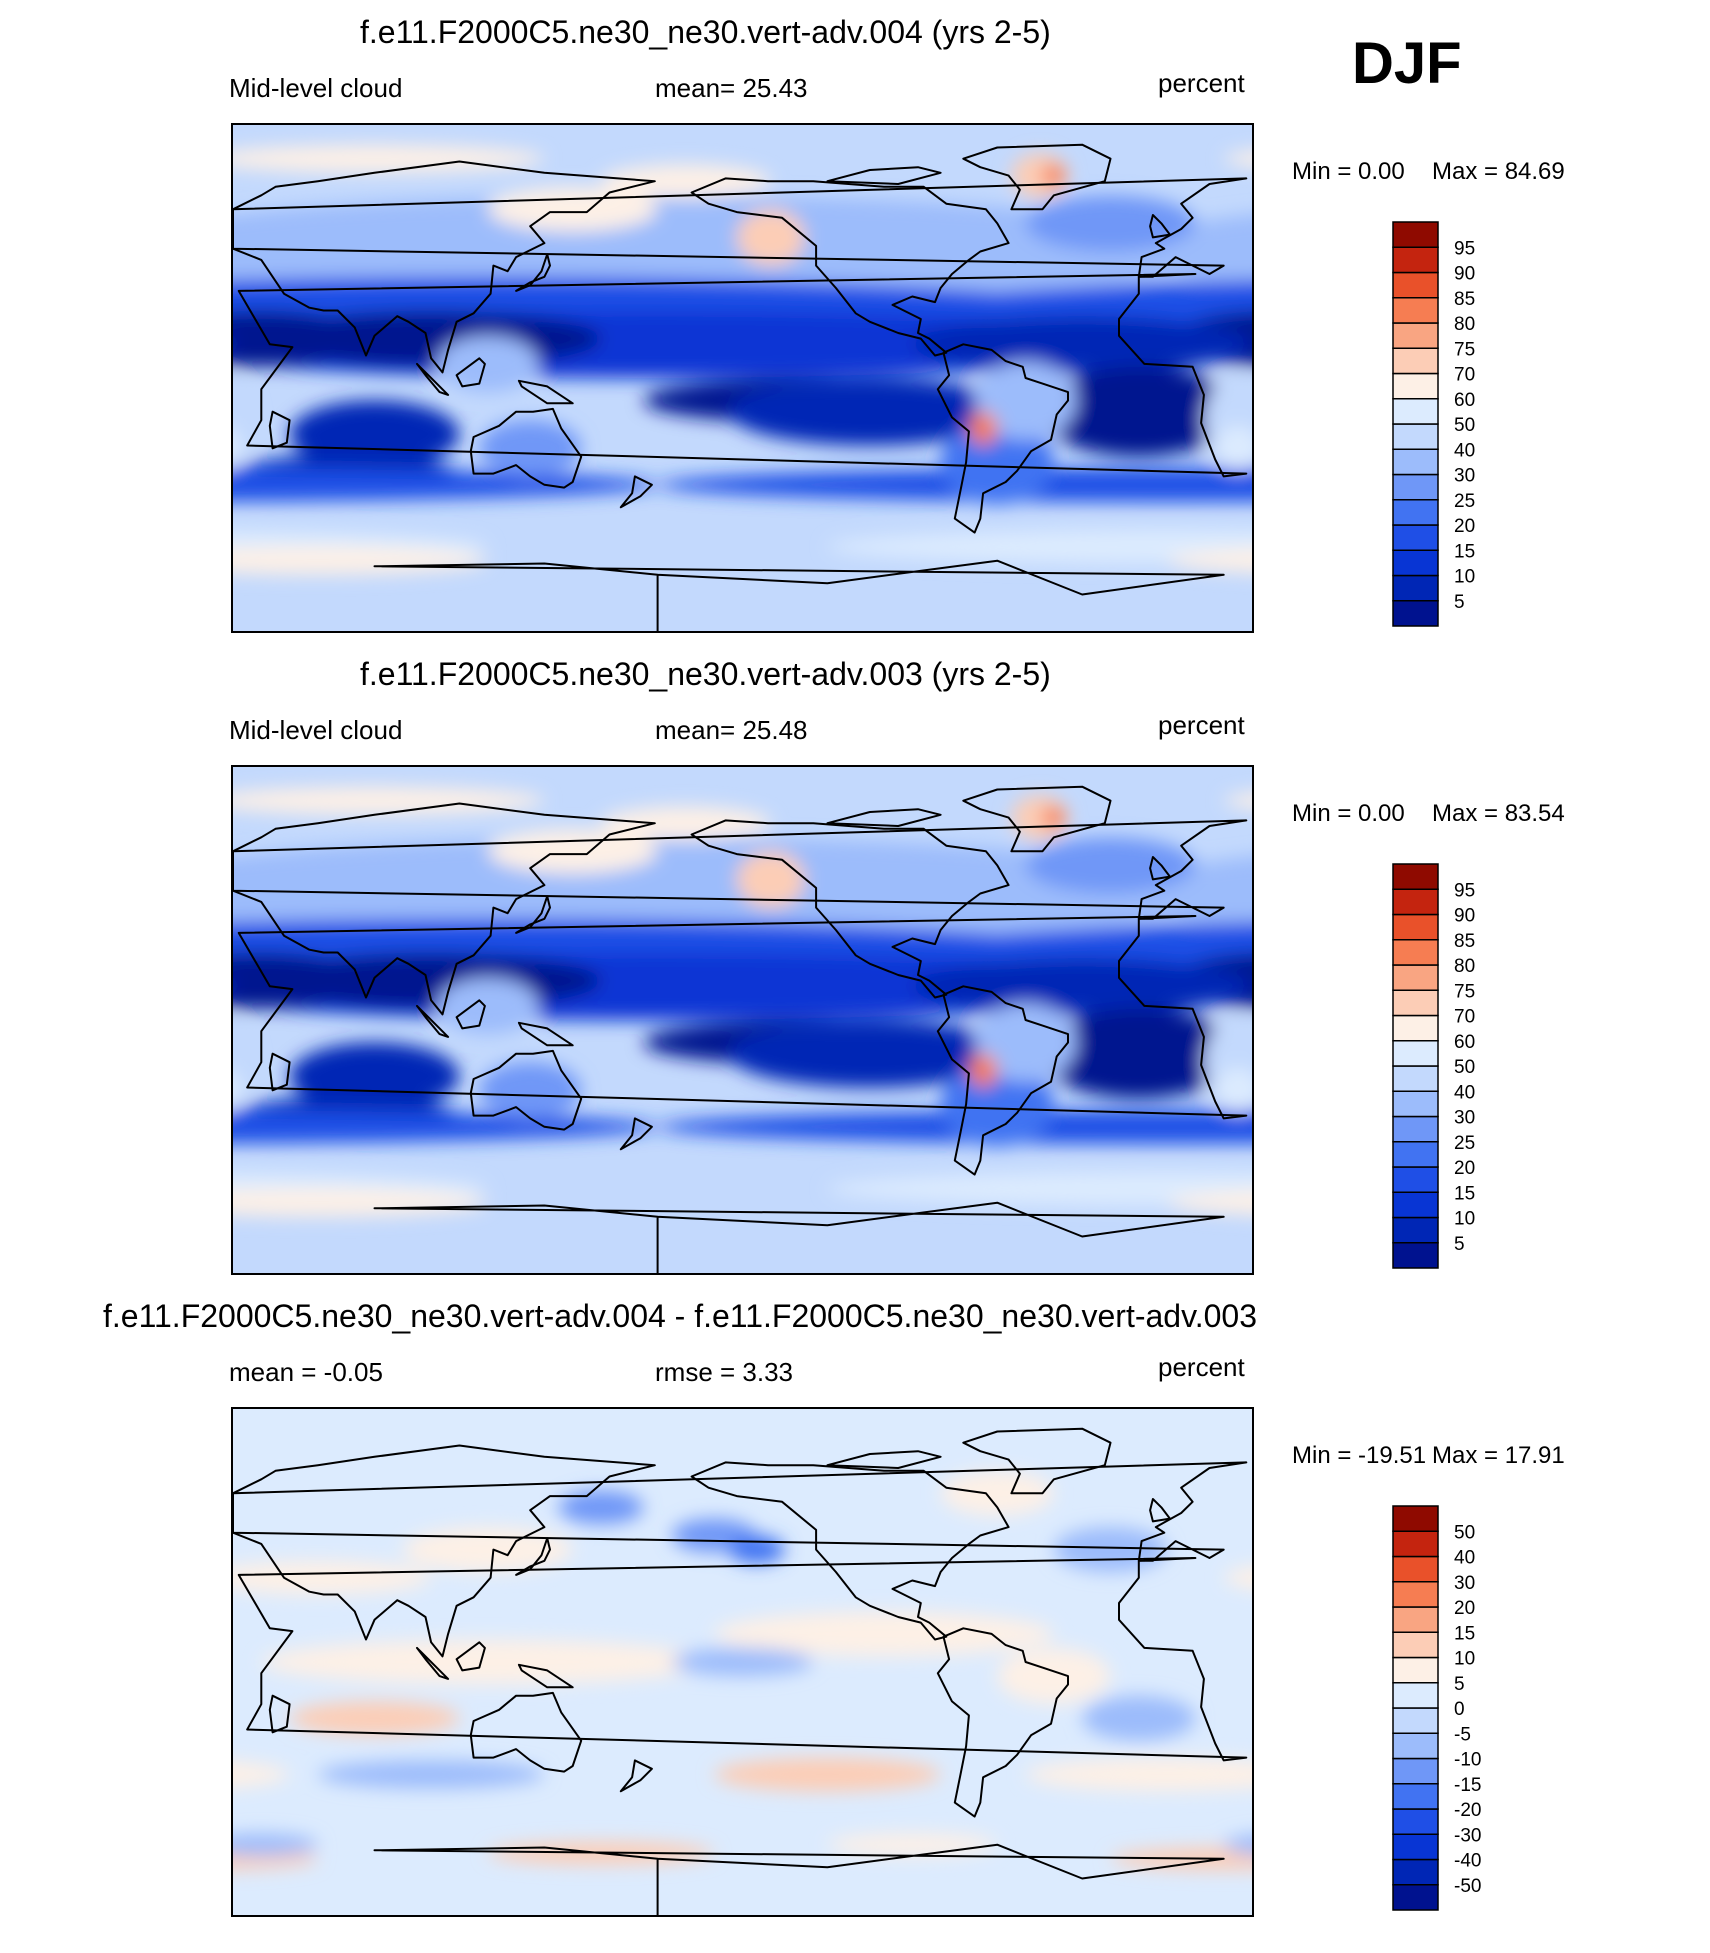  I want to click on panel-3-units-label: percent, so click(1201, 1367).